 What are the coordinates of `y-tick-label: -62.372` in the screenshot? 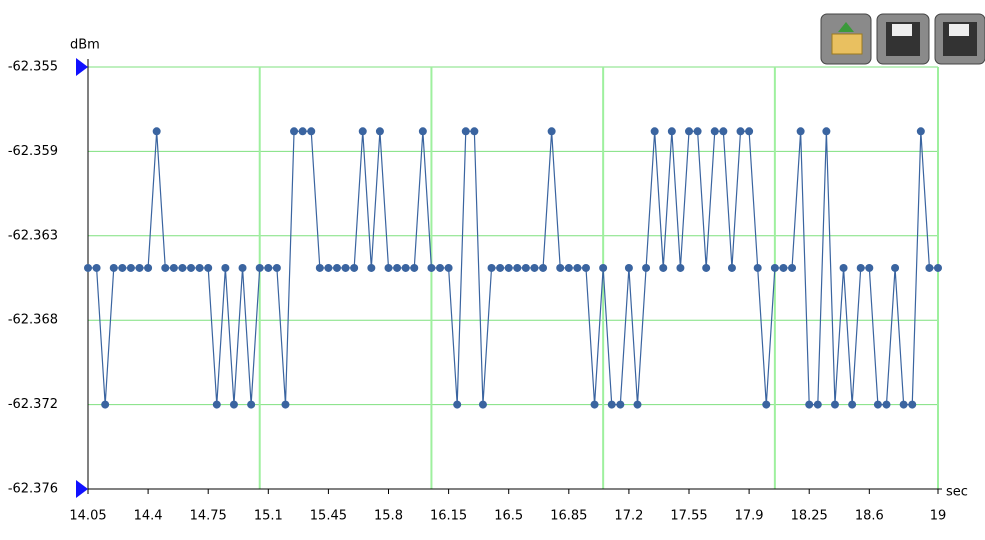 It's located at (33, 404).